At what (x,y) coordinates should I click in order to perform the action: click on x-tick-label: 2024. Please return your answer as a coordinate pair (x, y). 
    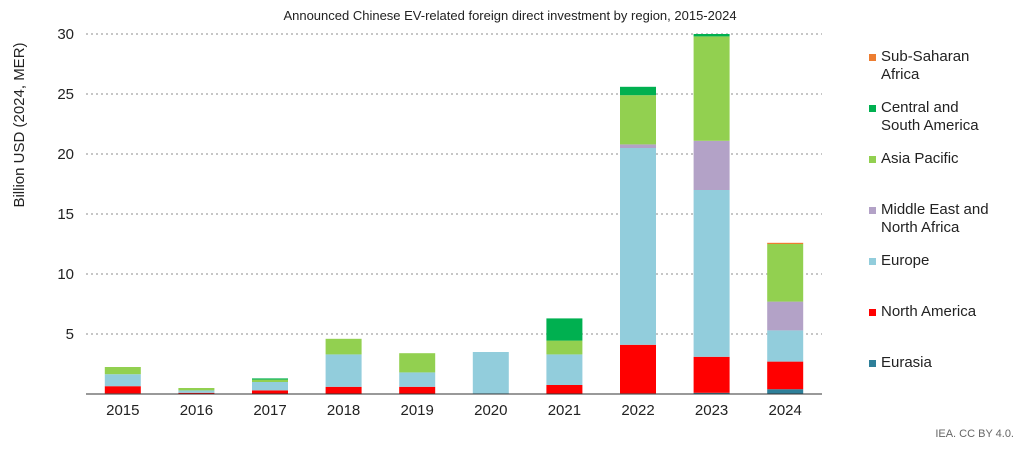
    Looking at the image, I should click on (785, 410).